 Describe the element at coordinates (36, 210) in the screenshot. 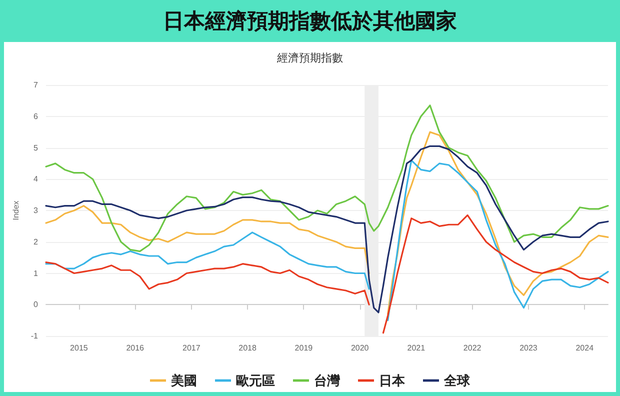

I see `y-tick-label: 3` at that location.